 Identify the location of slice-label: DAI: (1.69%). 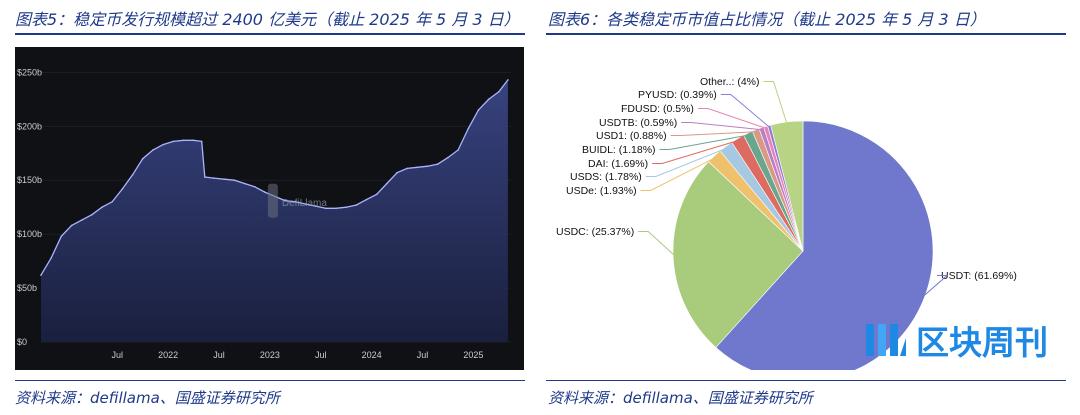
(618, 164).